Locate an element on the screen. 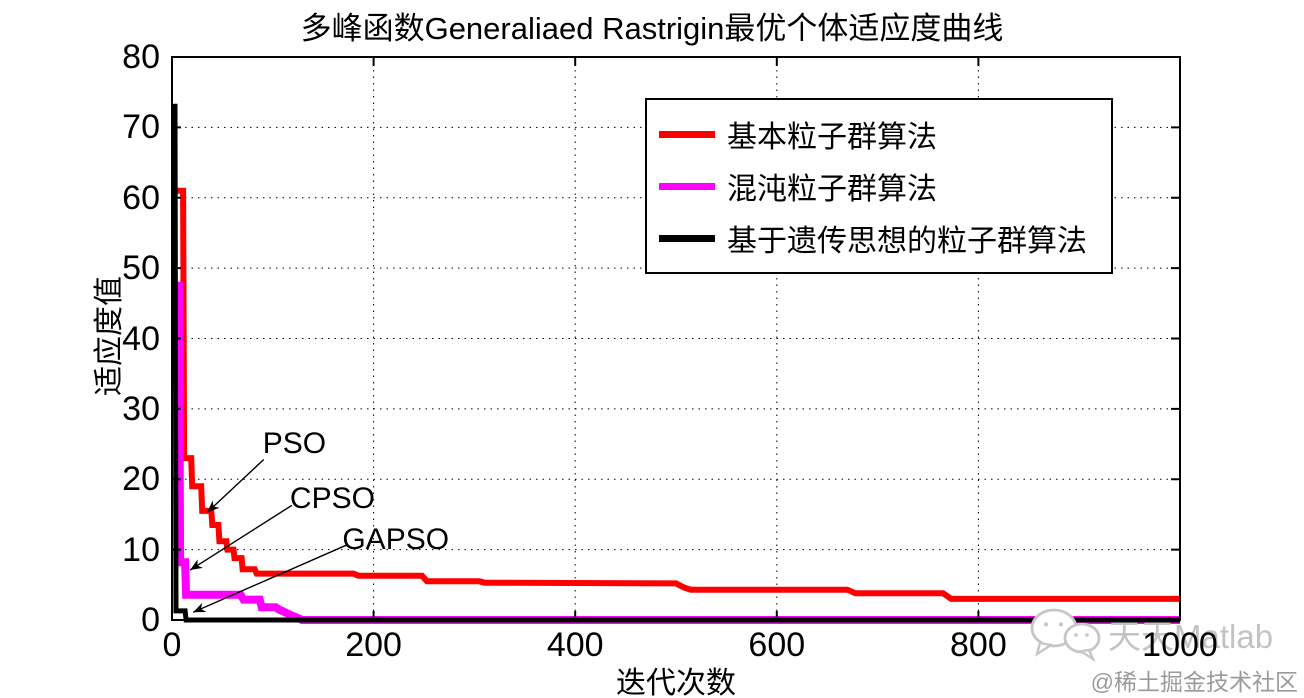 The image size is (1304, 698). y-tick-label: 10 is located at coordinates (141, 549).